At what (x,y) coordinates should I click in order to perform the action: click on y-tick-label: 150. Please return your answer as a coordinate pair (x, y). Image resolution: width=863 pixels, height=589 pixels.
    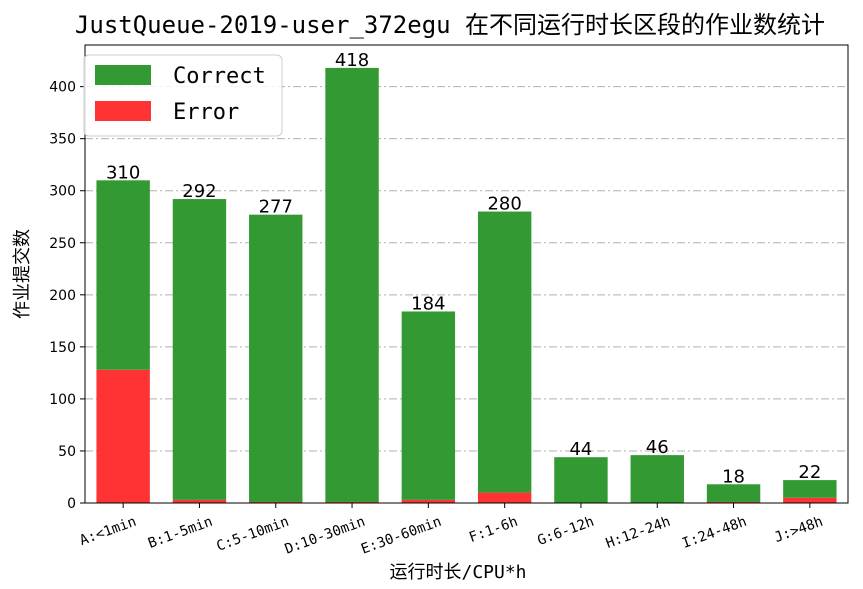
    Looking at the image, I should click on (62, 348).